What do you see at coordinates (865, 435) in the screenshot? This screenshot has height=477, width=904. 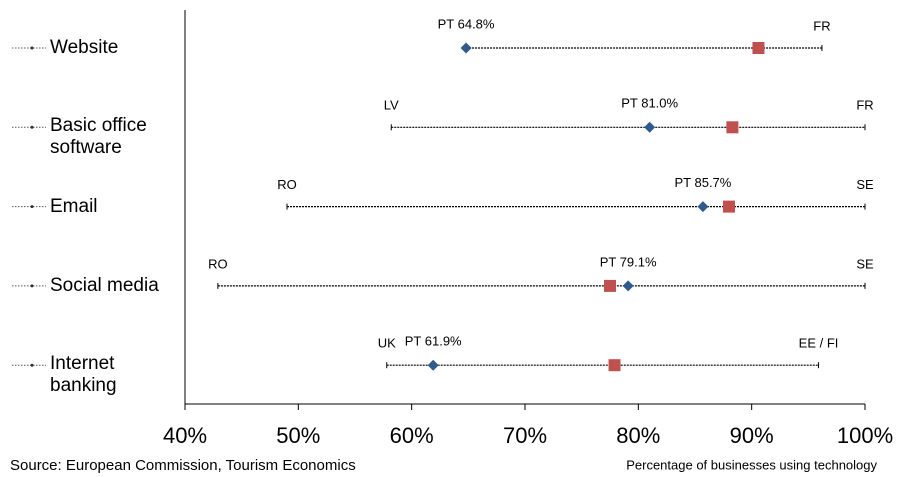 I see `x-tick-label: 100%` at bounding box center [865, 435].